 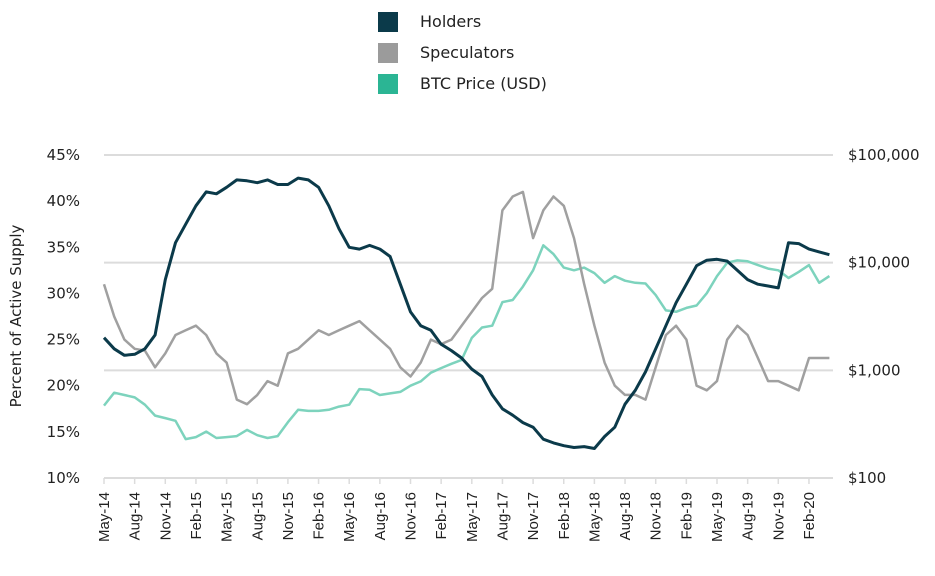 What do you see at coordinates (63, 386) in the screenshot?
I see `y-left-tick-label: 20%` at bounding box center [63, 386].